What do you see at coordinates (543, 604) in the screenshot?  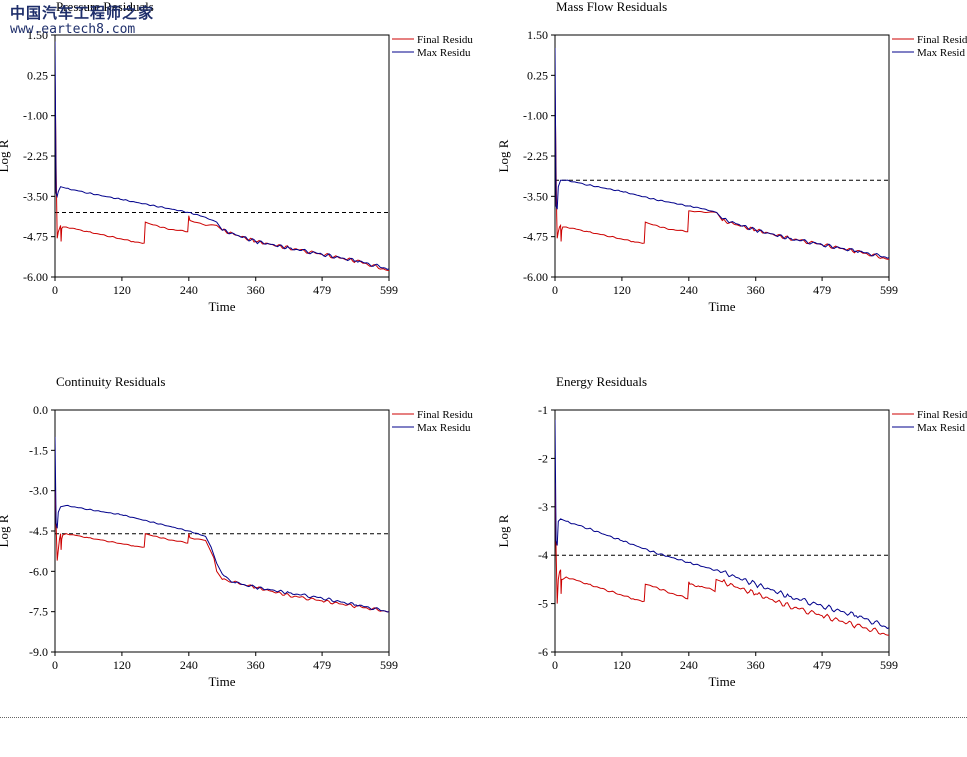 I see `y-tick-label: -5` at bounding box center [543, 604].